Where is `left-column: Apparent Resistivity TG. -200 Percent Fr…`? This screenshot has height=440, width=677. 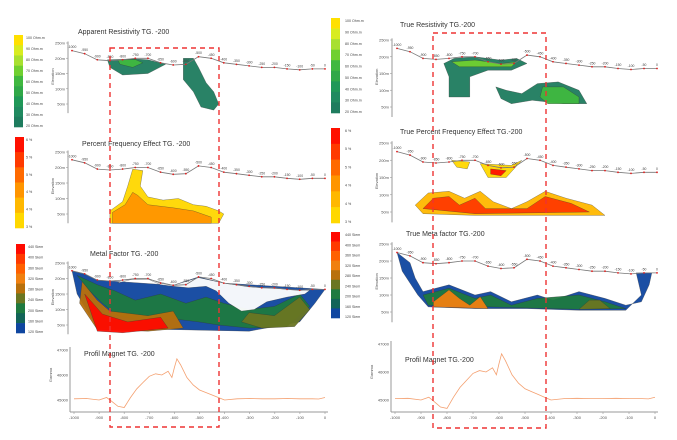
left-column: Apparent Resistivity TG. -200 Percent Fr… is located at coordinates (134, 193).